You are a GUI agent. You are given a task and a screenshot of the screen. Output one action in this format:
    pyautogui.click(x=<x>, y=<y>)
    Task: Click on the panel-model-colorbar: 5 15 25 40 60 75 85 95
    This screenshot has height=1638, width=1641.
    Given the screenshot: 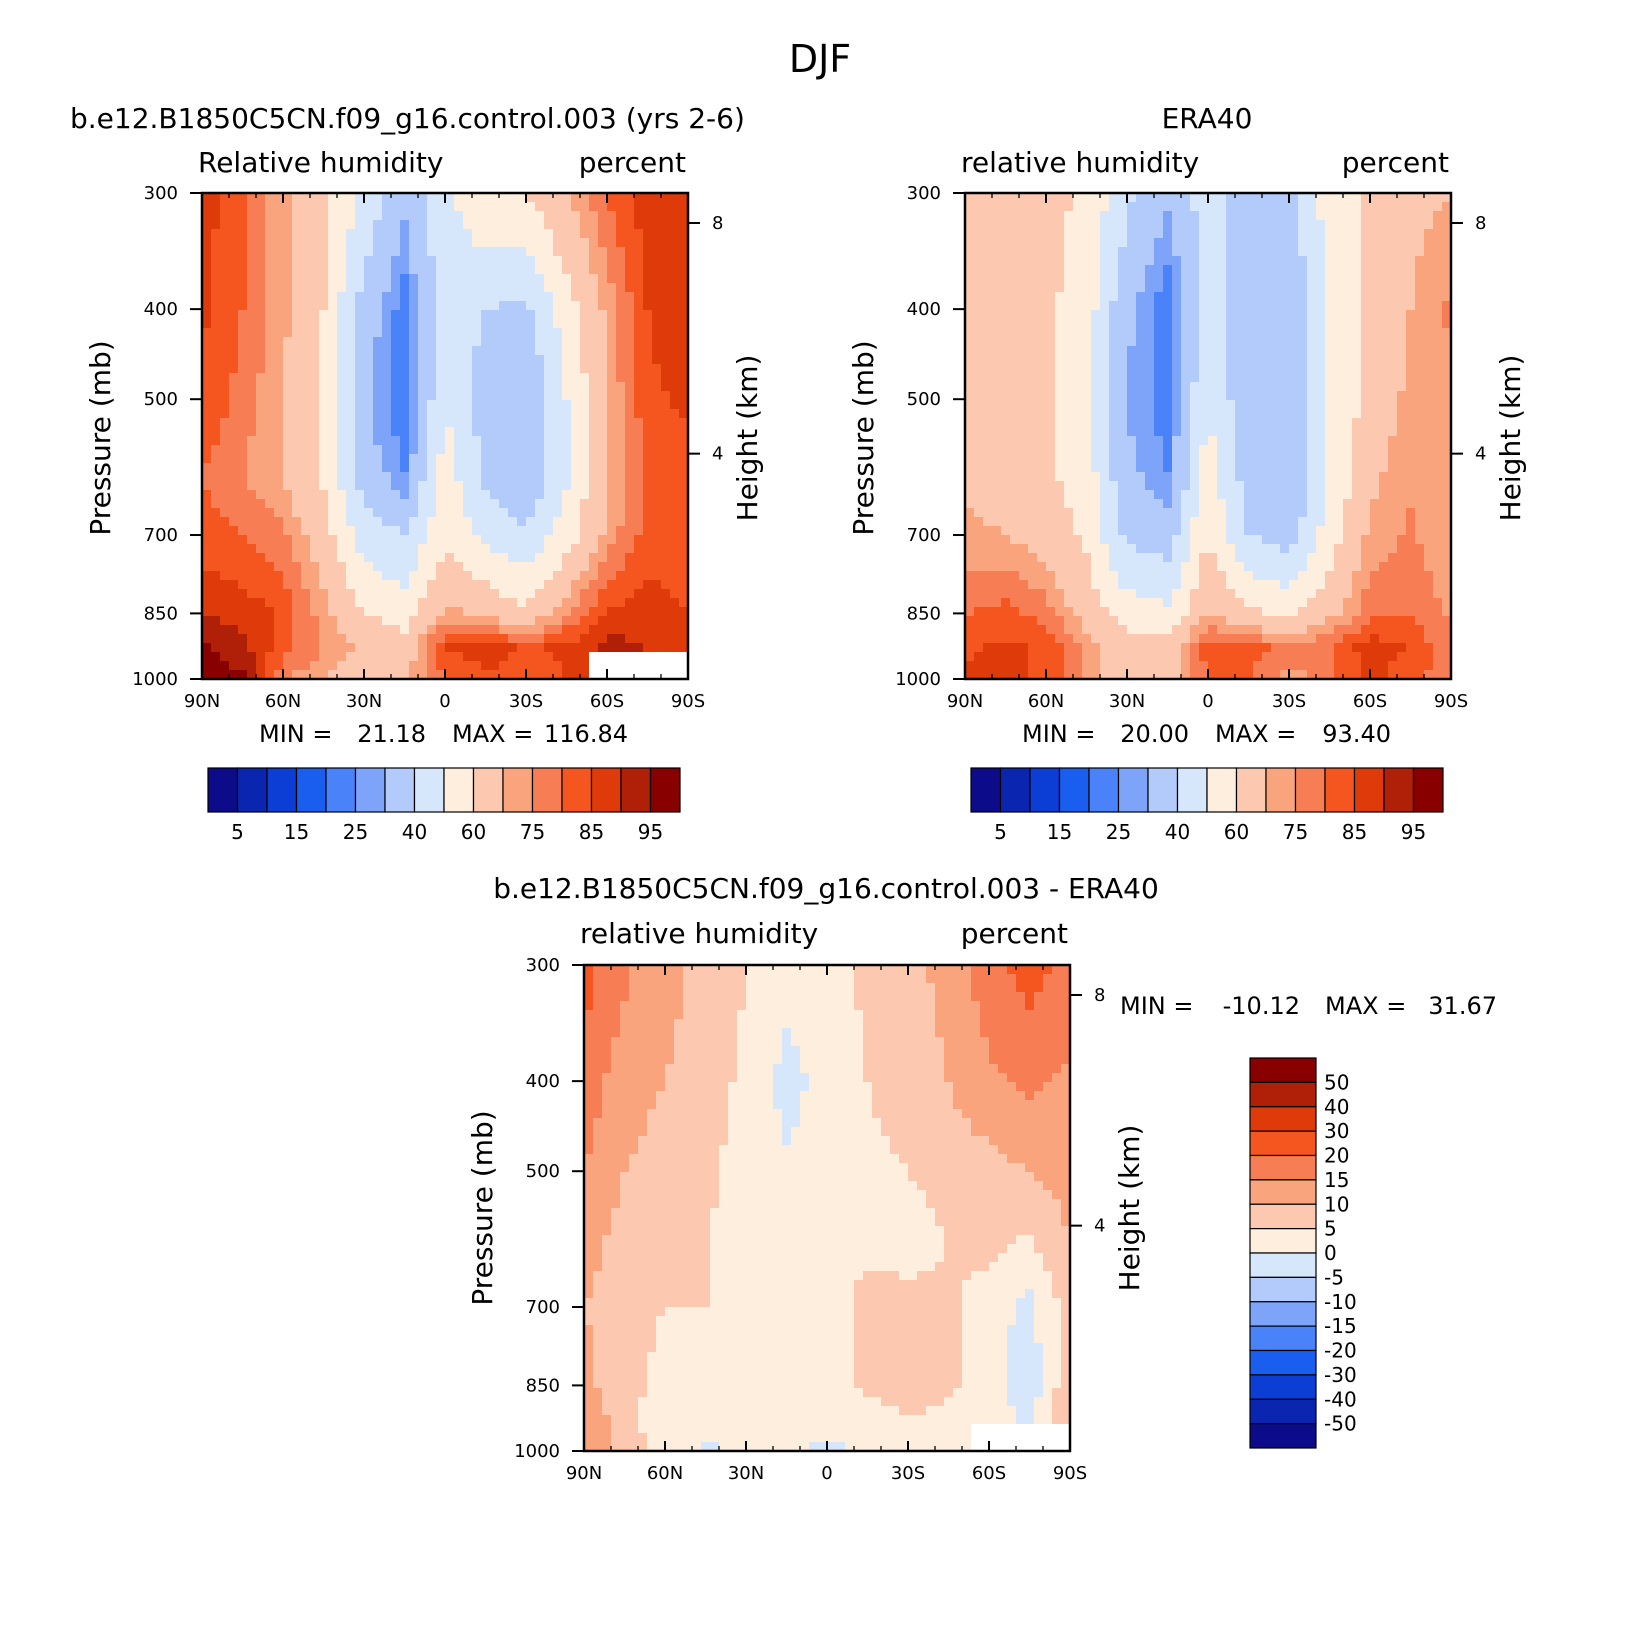 What is the action you would take?
    pyautogui.click(x=444, y=805)
    